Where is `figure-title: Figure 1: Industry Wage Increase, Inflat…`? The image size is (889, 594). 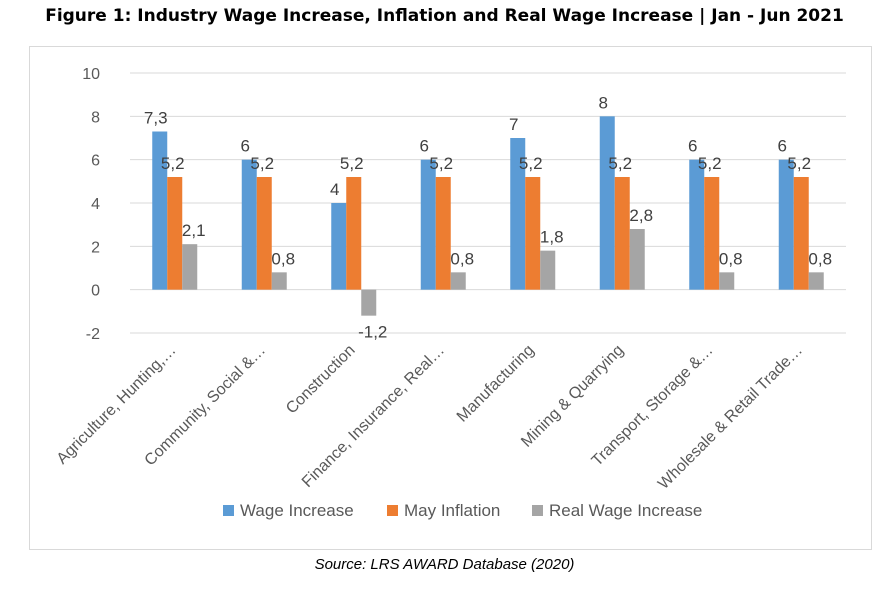
figure-title: Figure 1: Industry Wage Increase, Inflat… is located at coordinates (444, 16).